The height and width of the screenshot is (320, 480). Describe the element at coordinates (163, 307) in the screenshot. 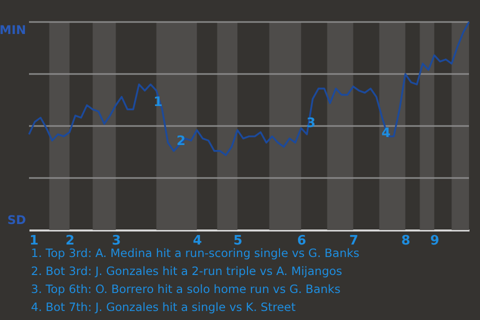

I see `text: 4. Bot 7th: J. Gonzales hit a single vs K. Street` at that location.